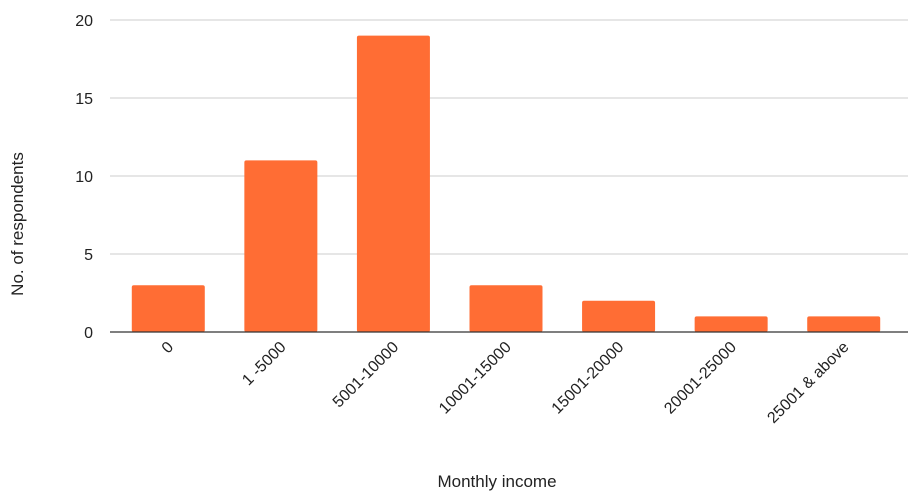 This screenshot has height=491, width=909. I want to click on y-tick-label: 0, so click(88, 333).